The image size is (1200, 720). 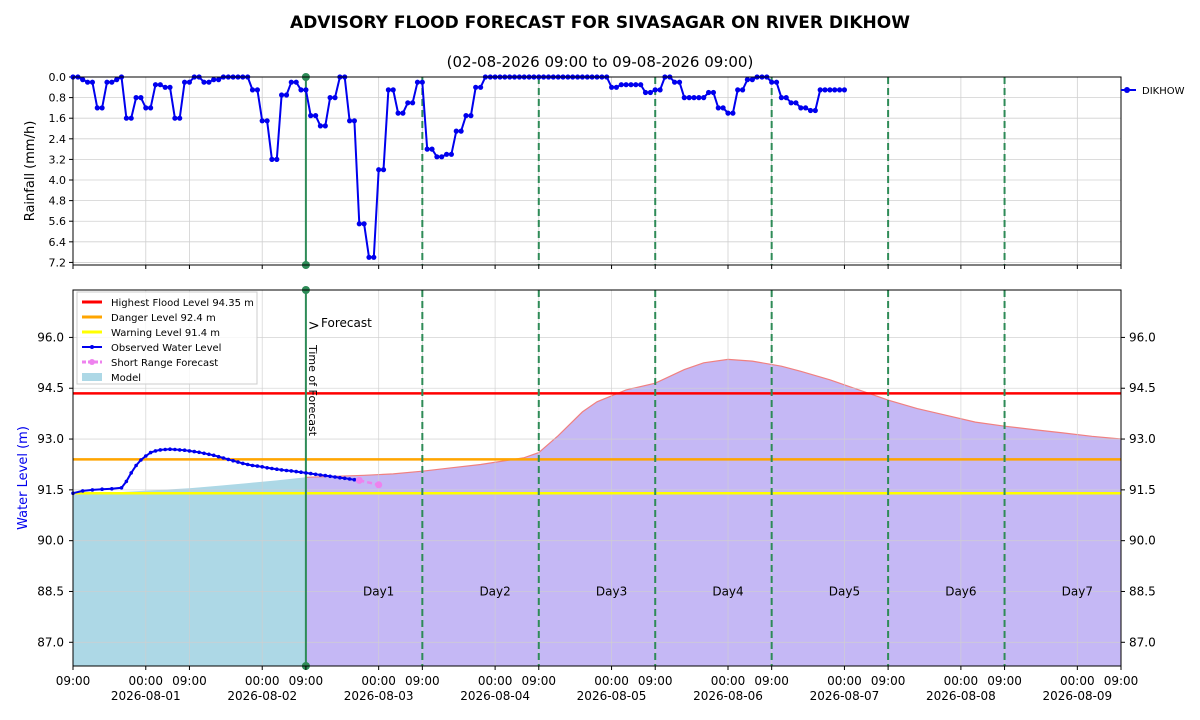 What do you see at coordinates (495, 696) in the screenshot?
I see `date-label: 2026-08-04` at bounding box center [495, 696].